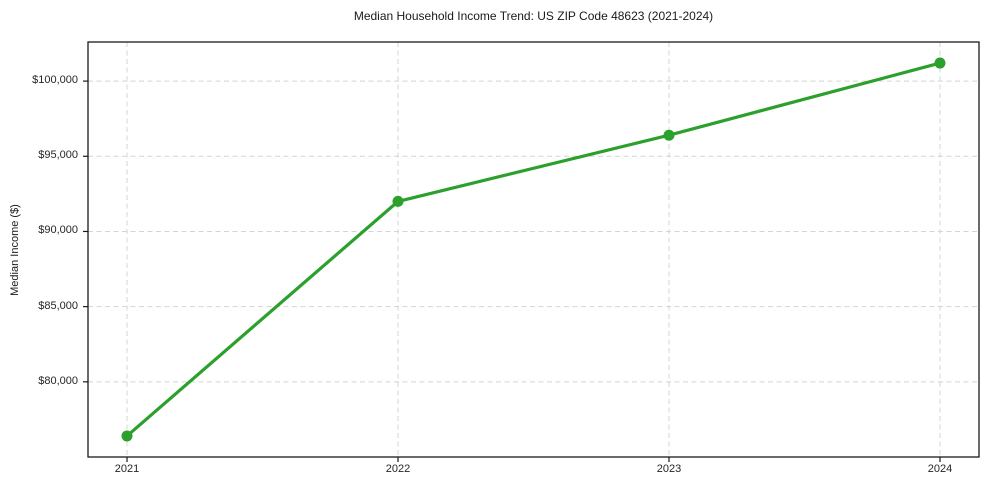 This screenshot has height=490, width=989. I want to click on x-tick-label: 2024, so click(940, 469).